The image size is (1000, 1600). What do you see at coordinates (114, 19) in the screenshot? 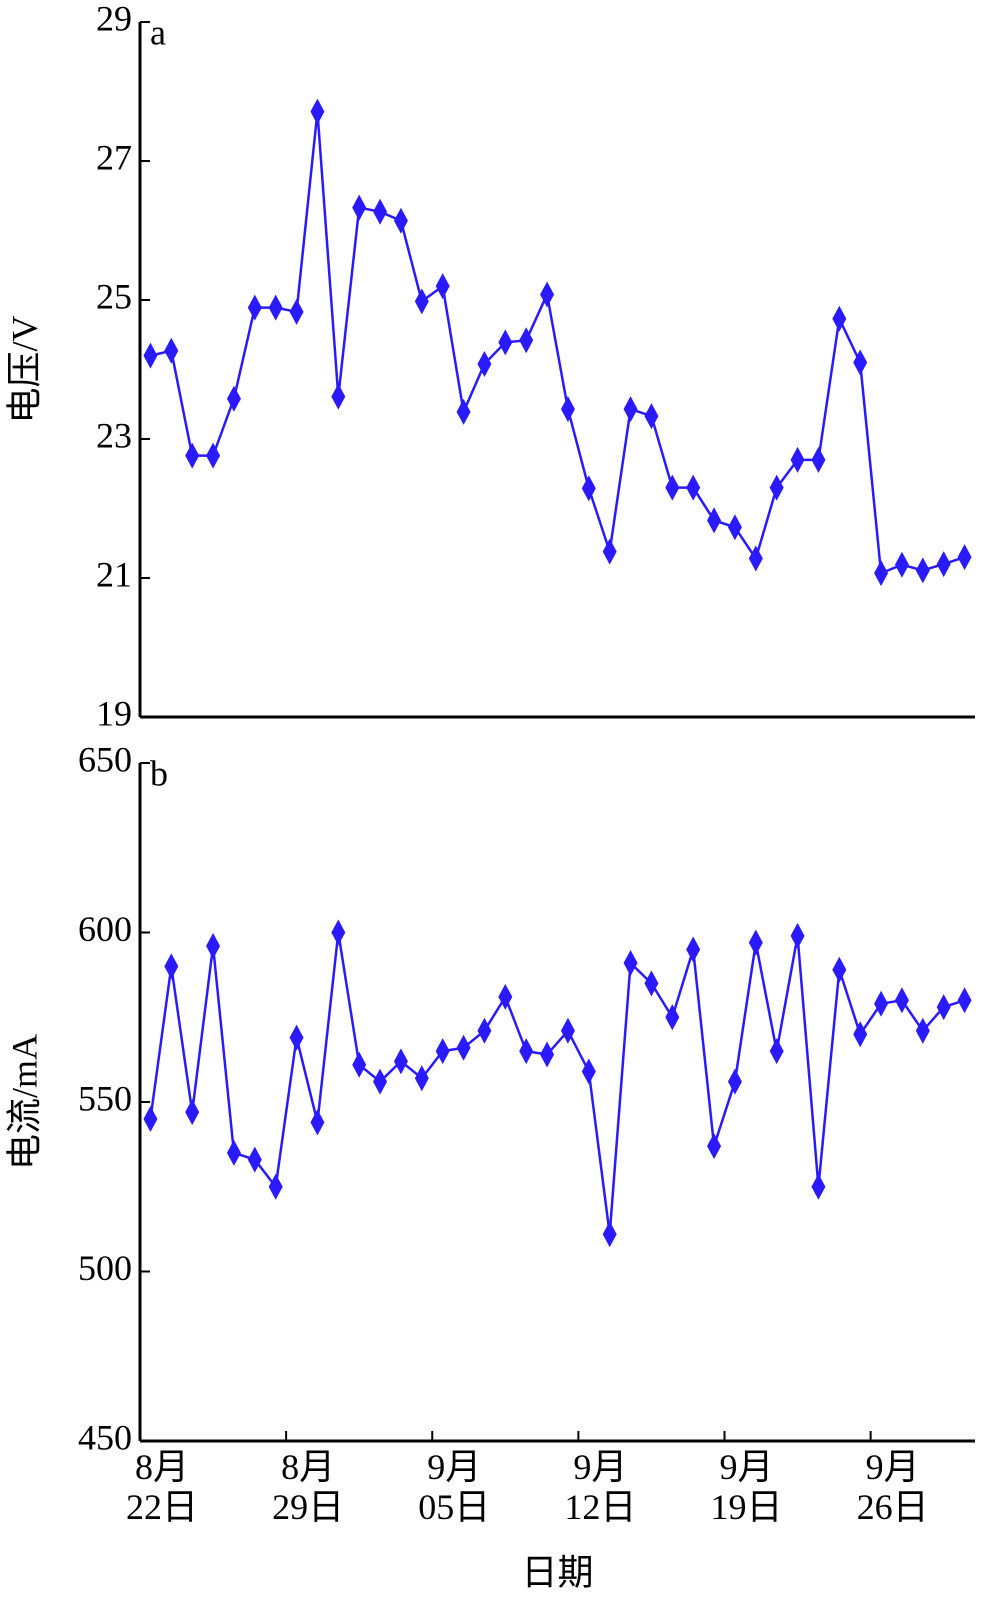
I see `y-tick-label: 29` at bounding box center [114, 19].